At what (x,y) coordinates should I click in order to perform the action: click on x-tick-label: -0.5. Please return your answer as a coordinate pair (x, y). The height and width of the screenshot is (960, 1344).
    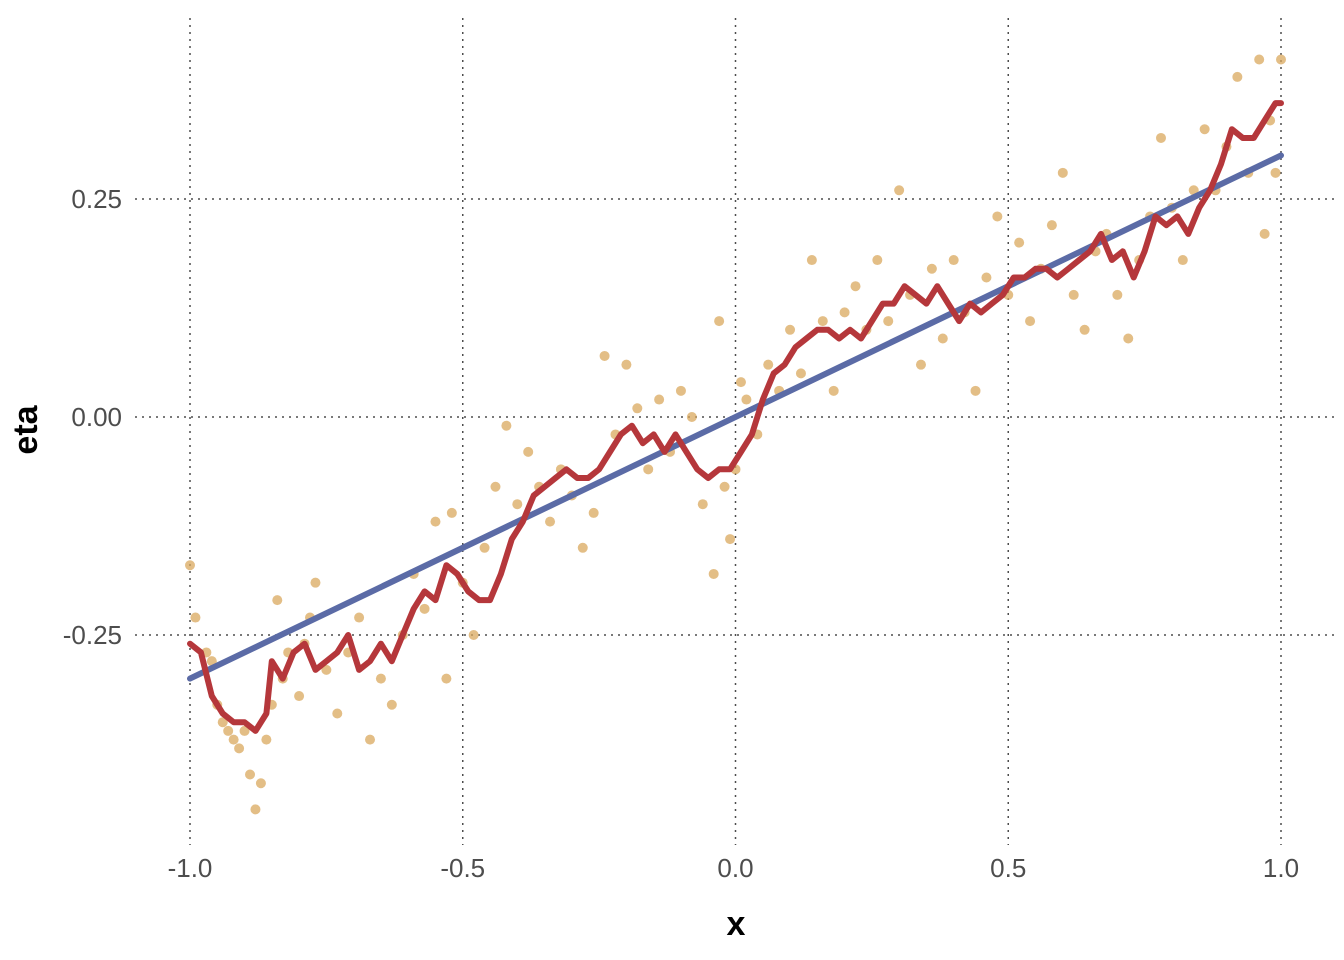
    Looking at the image, I should click on (462, 868).